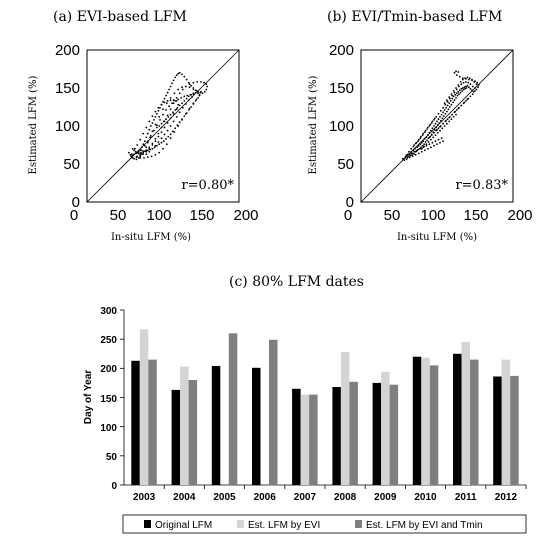 The height and width of the screenshot is (550, 549). I want to click on bar-est-lfm-evi-2009, so click(385, 428).